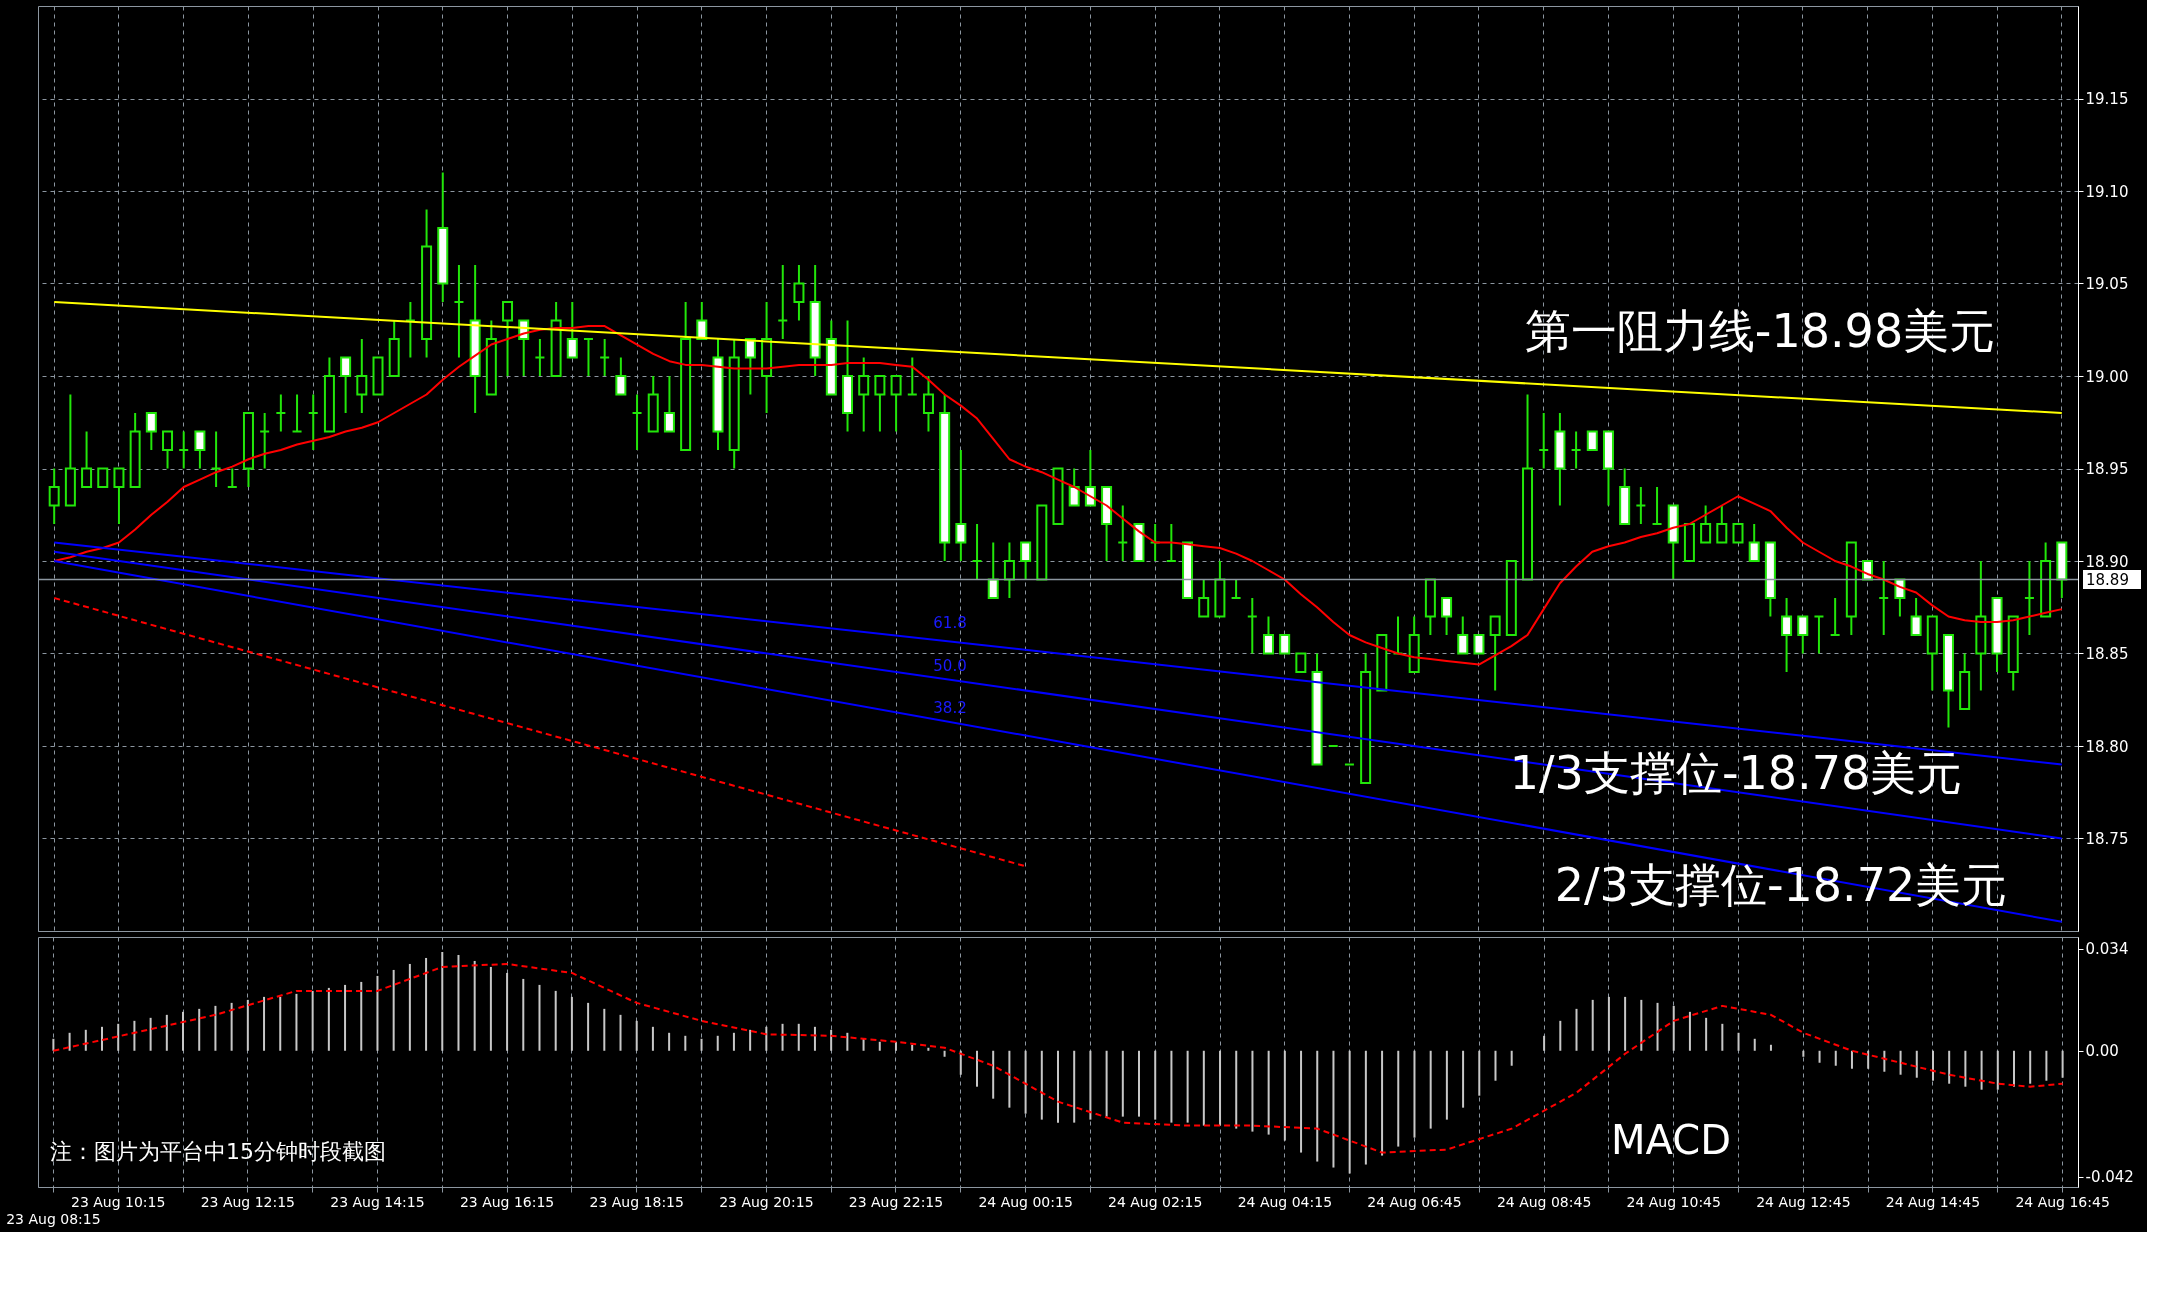  Describe the element at coordinates (1285, 1201) in the screenshot. I see `x-tick-label: 24 Aug 04:15` at that location.